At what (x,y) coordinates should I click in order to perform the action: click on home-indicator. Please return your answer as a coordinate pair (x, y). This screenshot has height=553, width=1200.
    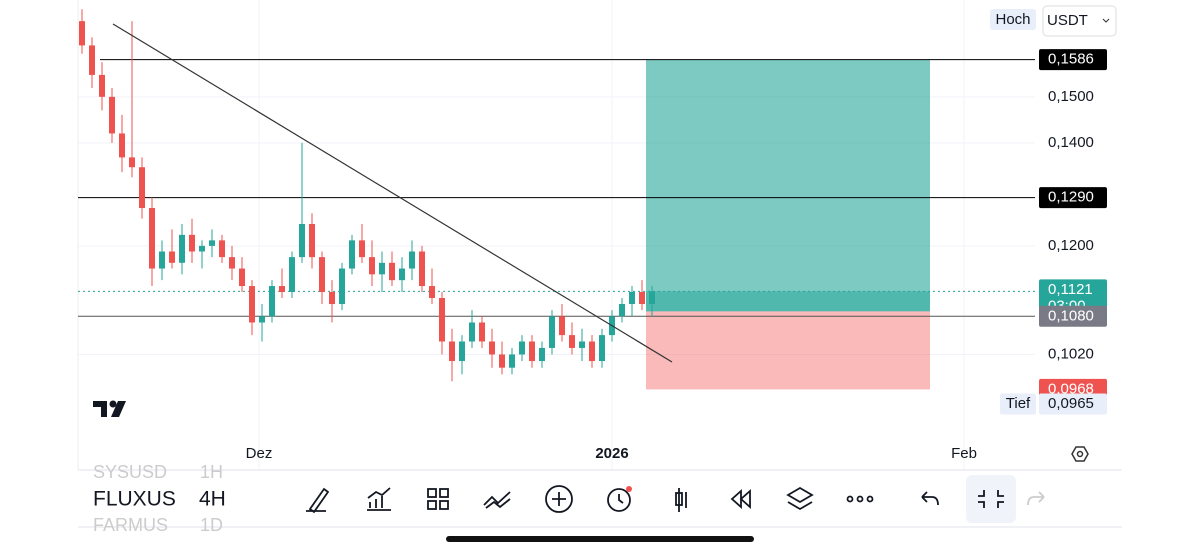
    Looking at the image, I should click on (600, 539).